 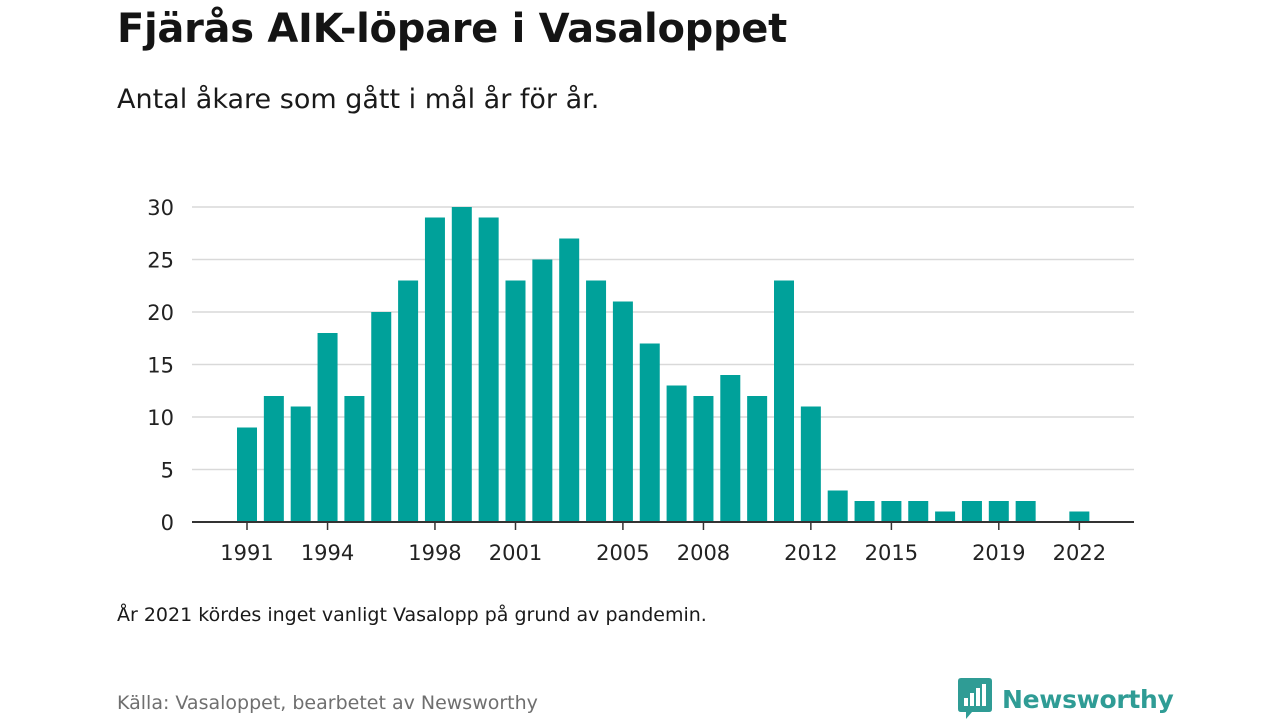 I want to click on y-tick-label: 15, so click(x=160, y=366).